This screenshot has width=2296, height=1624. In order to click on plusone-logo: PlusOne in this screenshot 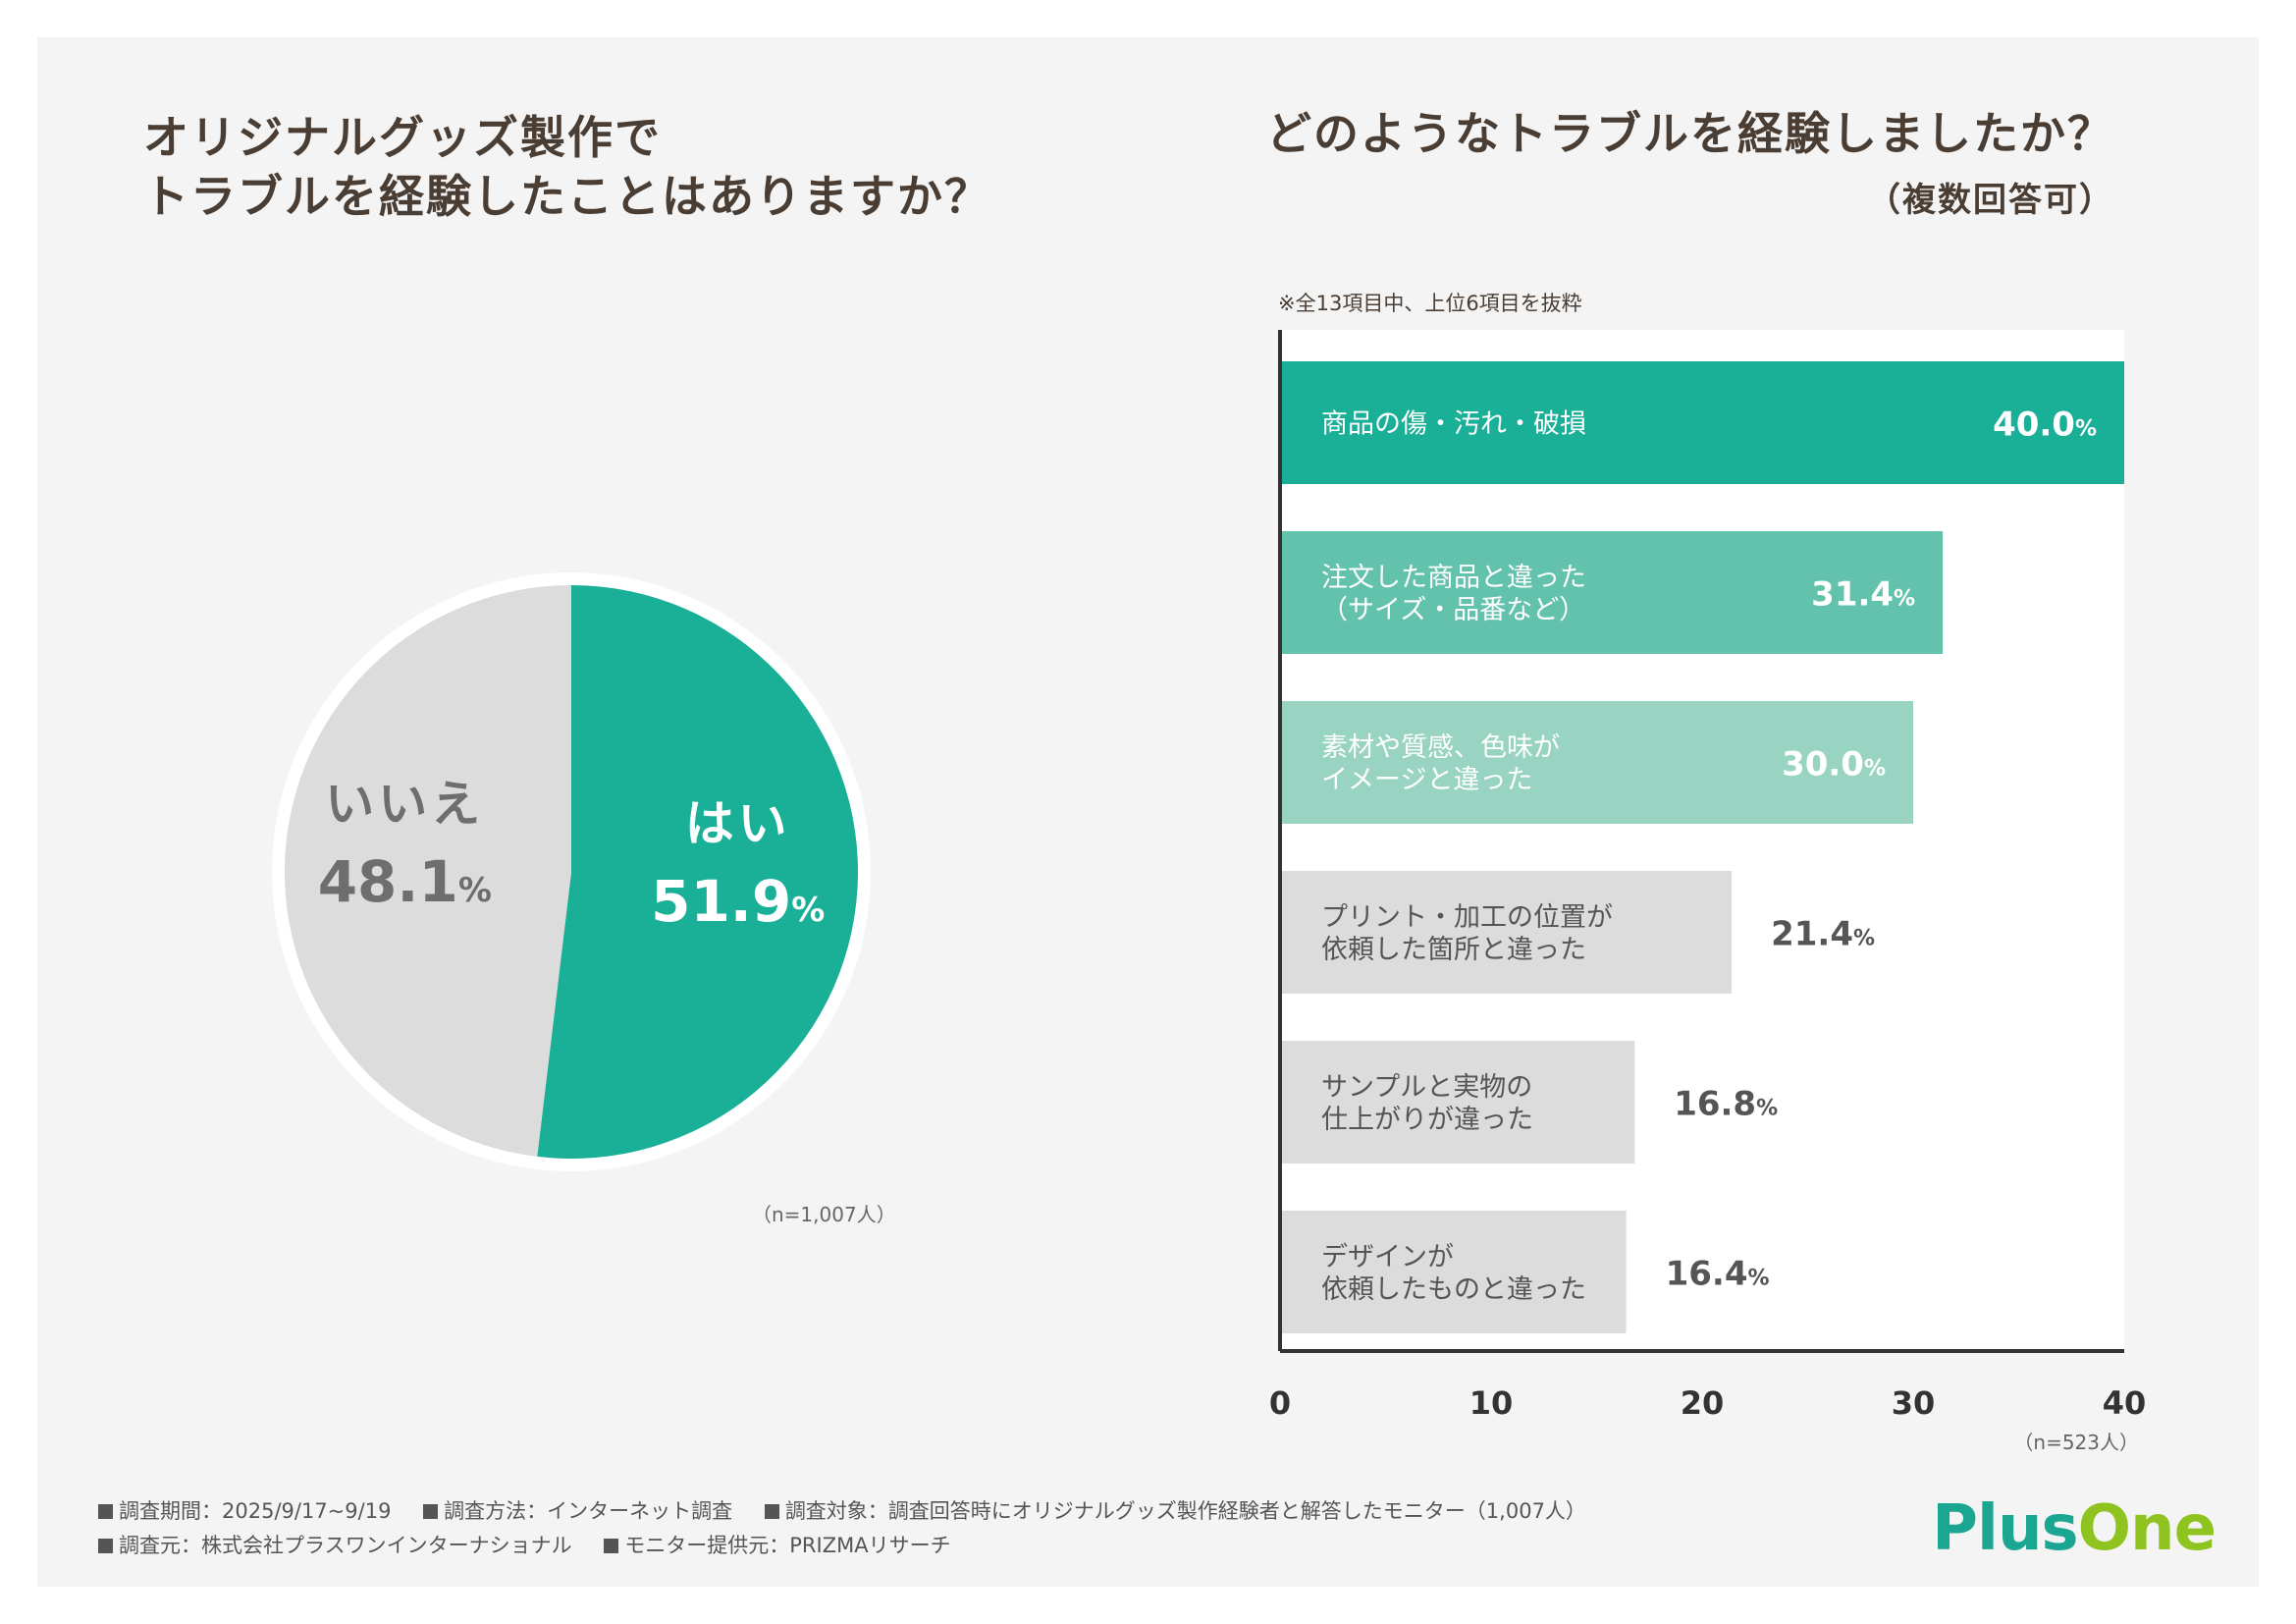, I will do `click(2074, 1528)`.